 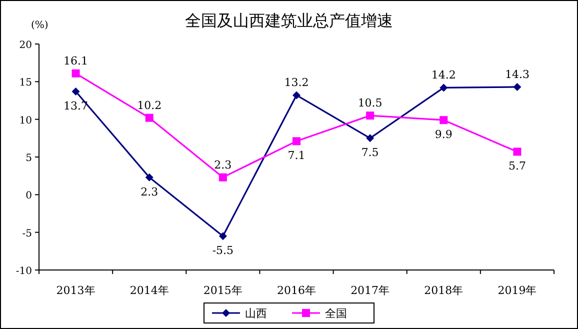 I want to click on y-tick-label: -5, so click(x=27, y=234).